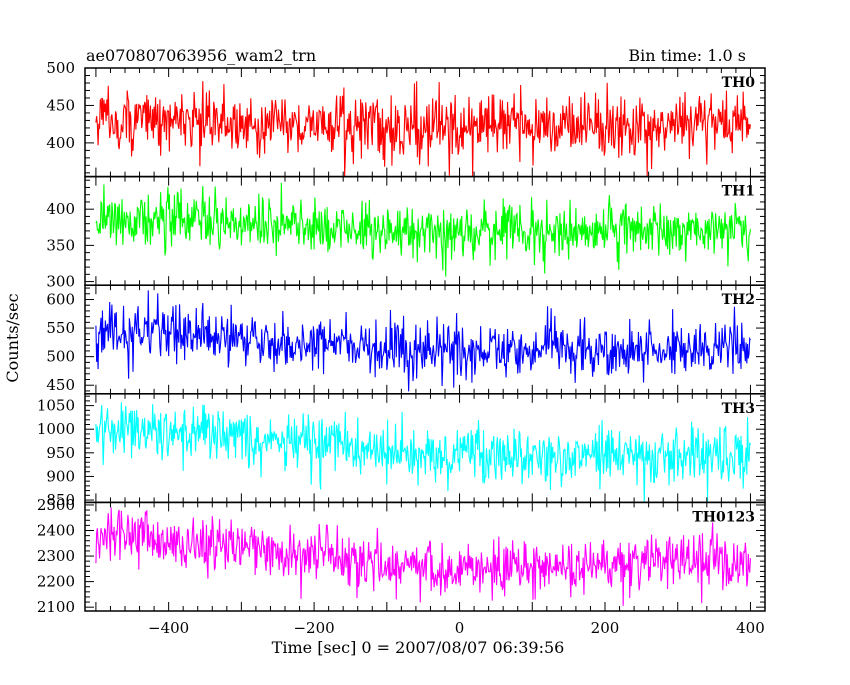 The width and height of the screenshot is (850, 685). Describe the element at coordinates (60, 476) in the screenshot. I see `y-tick-label: 900` at that location.